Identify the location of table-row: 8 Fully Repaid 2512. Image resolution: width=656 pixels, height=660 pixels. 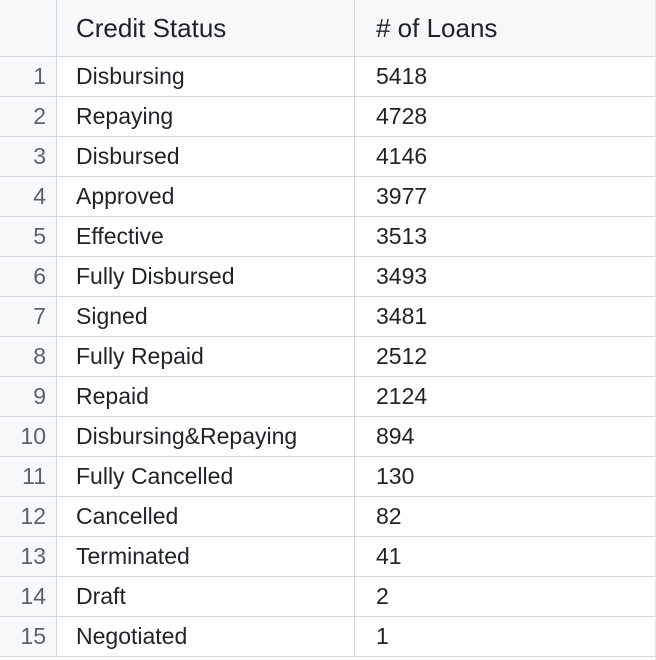
(328, 357).